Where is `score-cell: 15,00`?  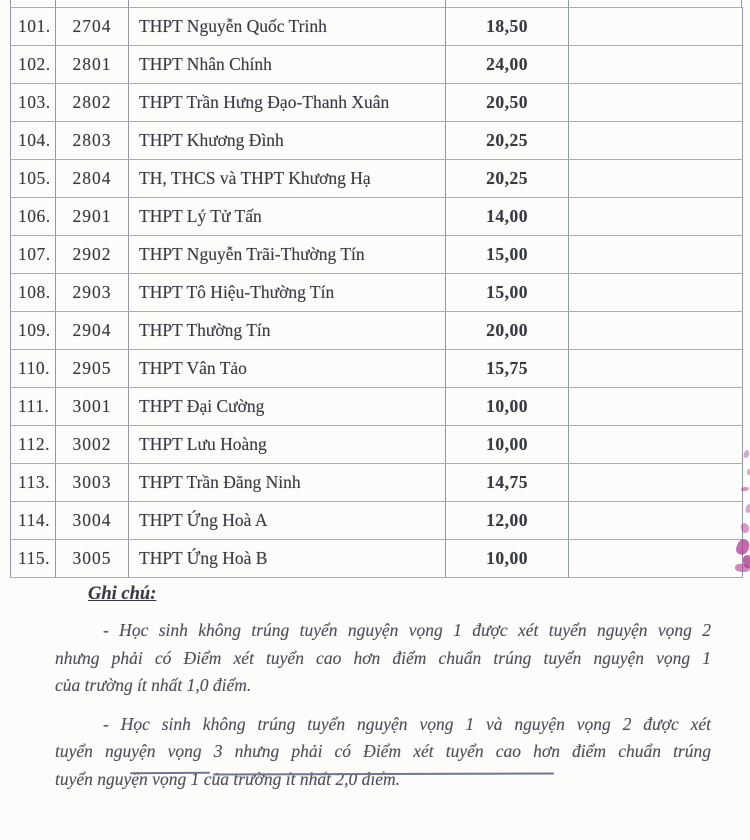
score-cell: 15,00 is located at coordinates (507, 292).